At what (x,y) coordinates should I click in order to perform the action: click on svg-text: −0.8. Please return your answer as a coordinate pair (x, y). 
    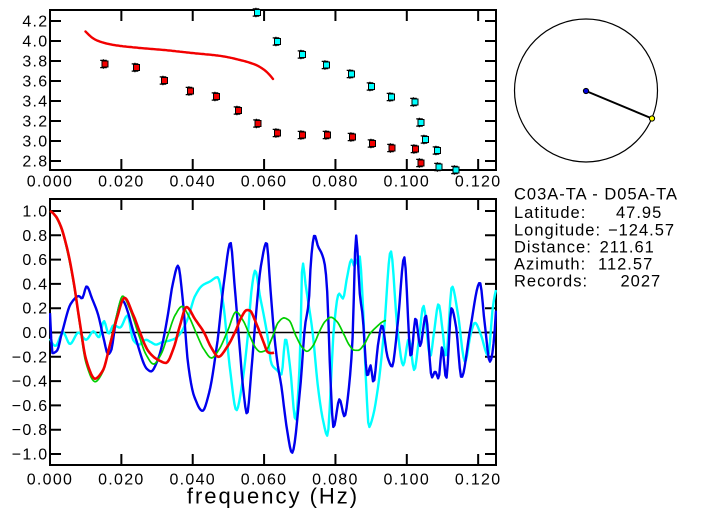
    Looking at the image, I should click on (30, 430).